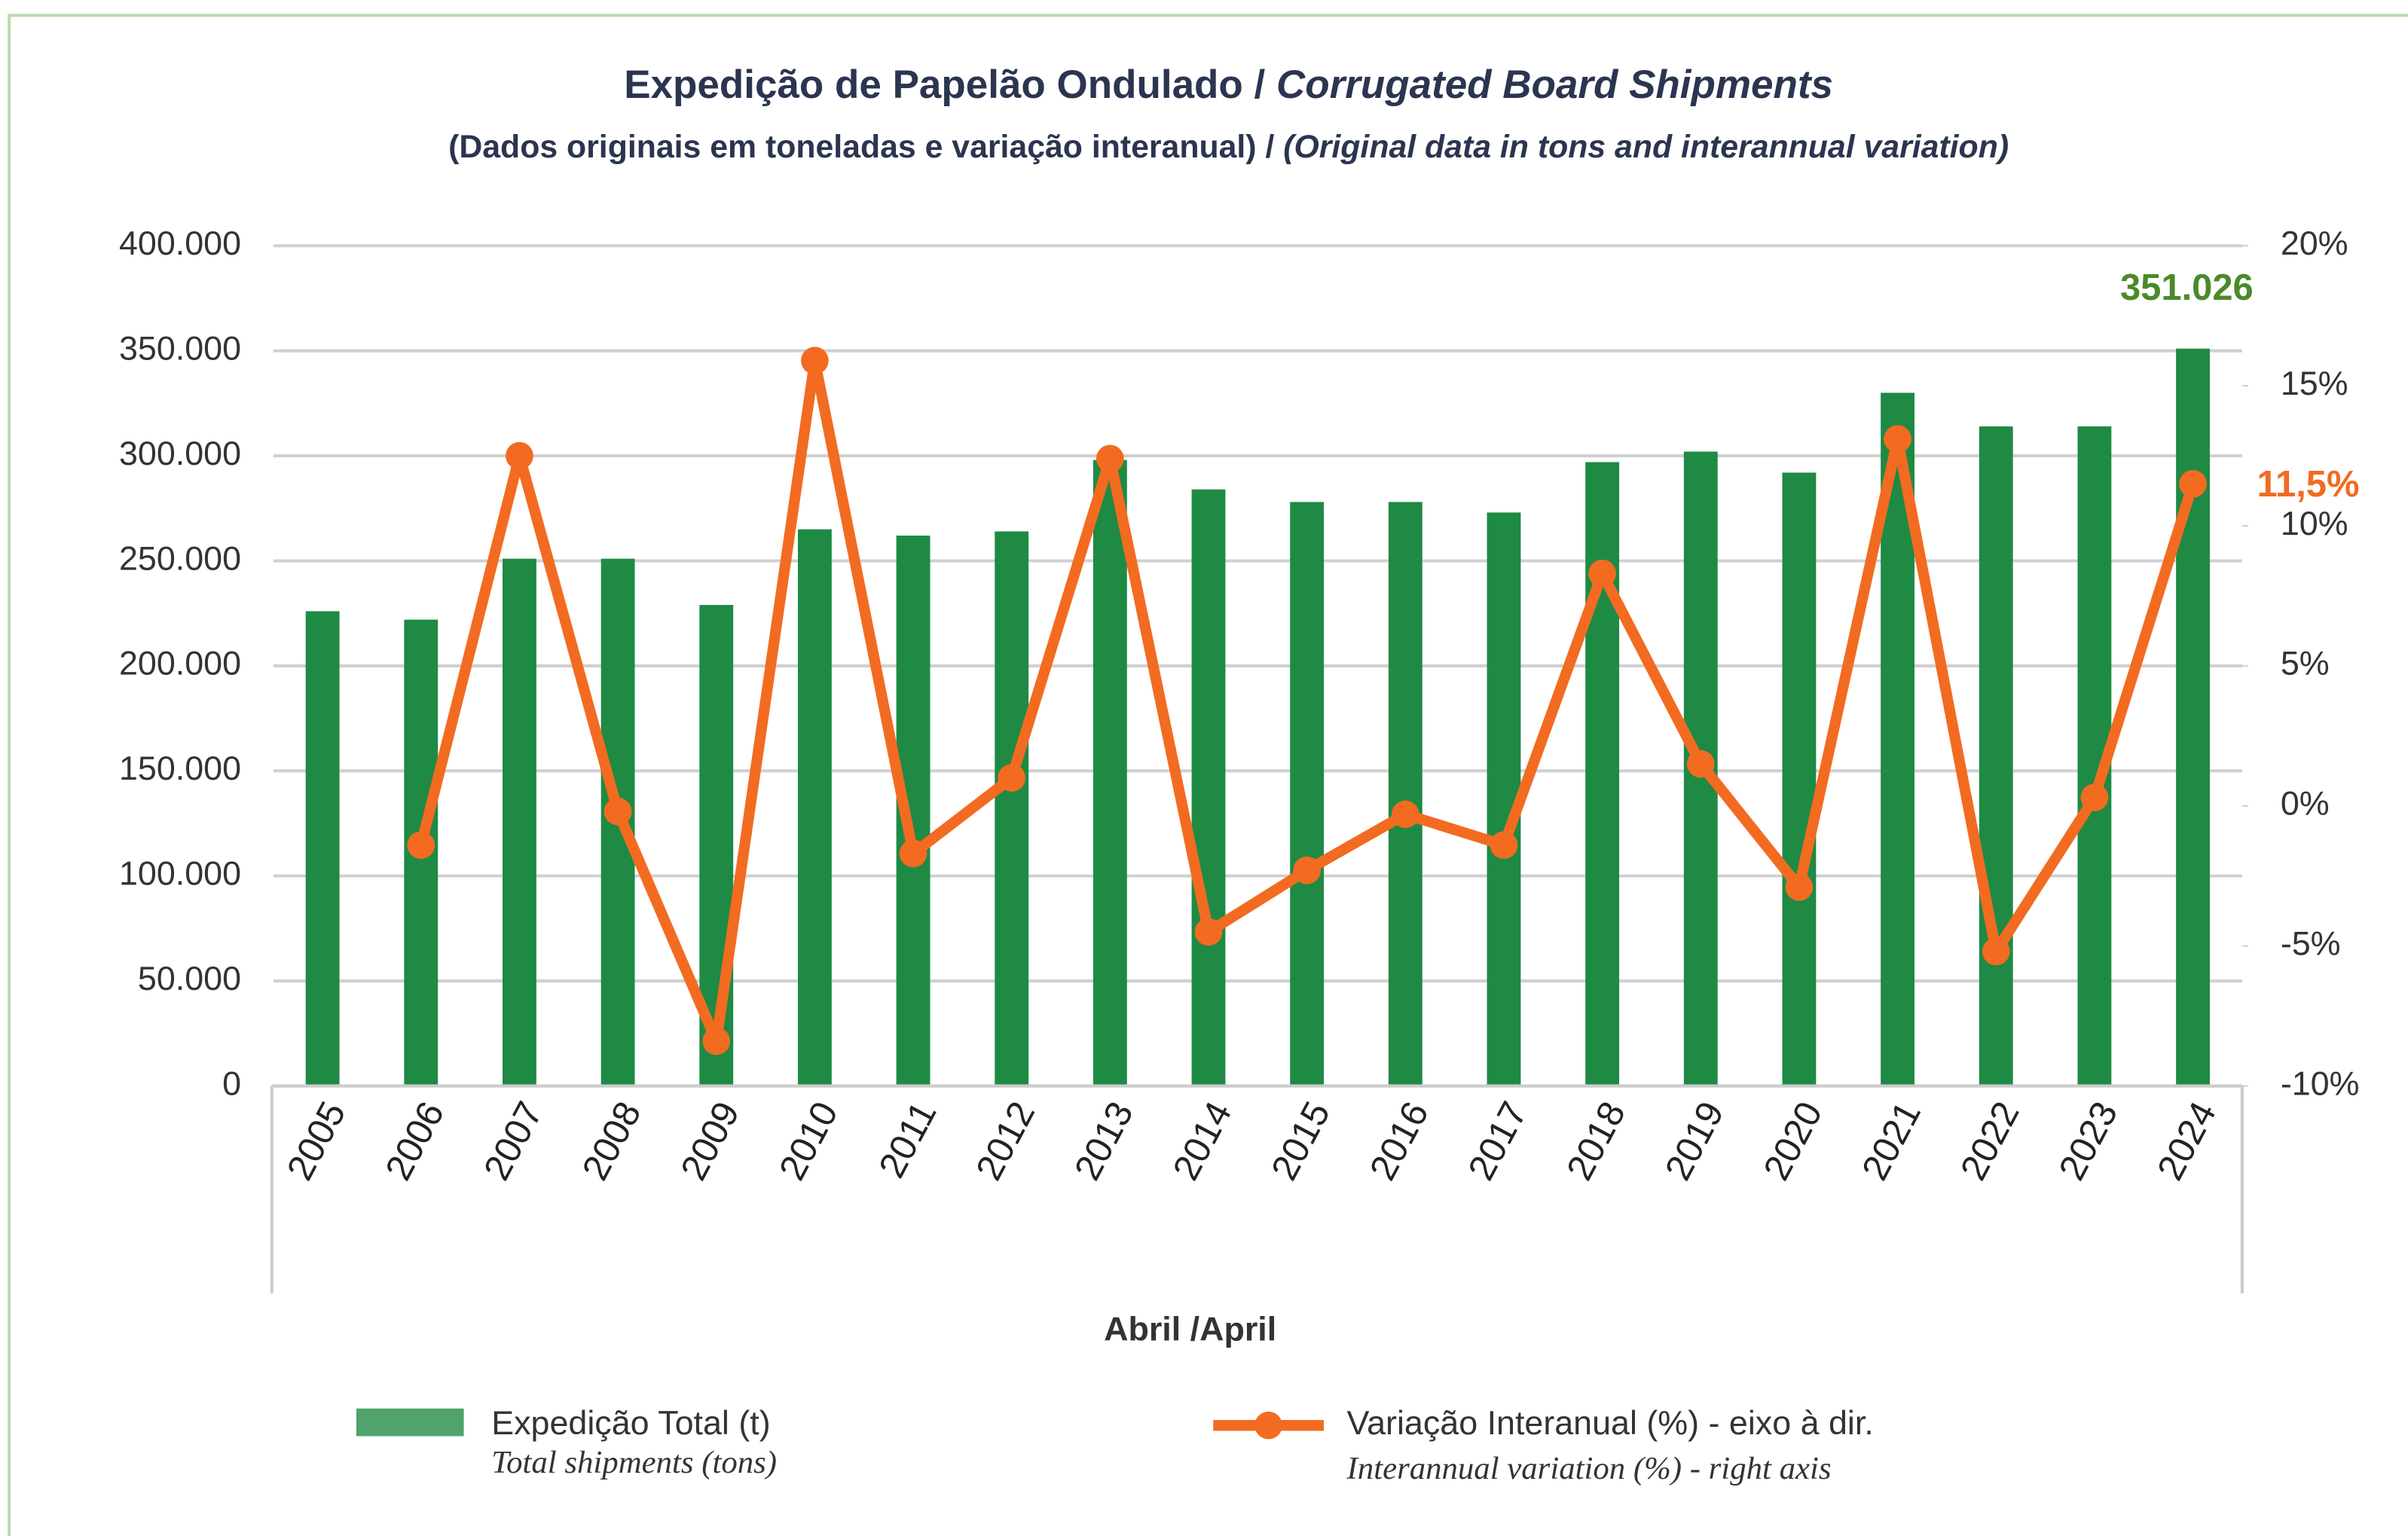 The height and width of the screenshot is (1536, 2408). What do you see at coordinates (1589, 1468) in the screenshot?
I see `legend-label-en: Interannual variation (%) - right axis` at bounding box center [1589, 1468].